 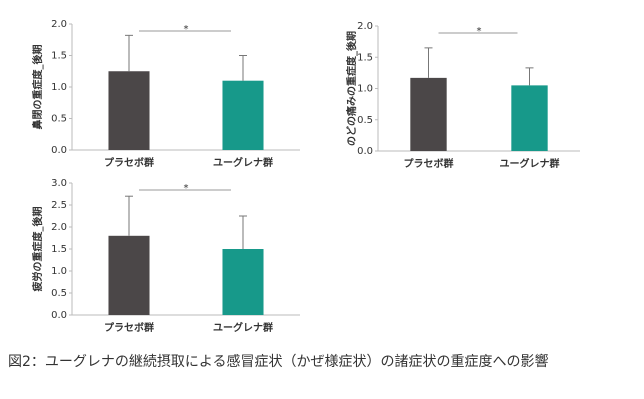 I want to click on y-tick-label: 3.0, so click(x=59, y=183).